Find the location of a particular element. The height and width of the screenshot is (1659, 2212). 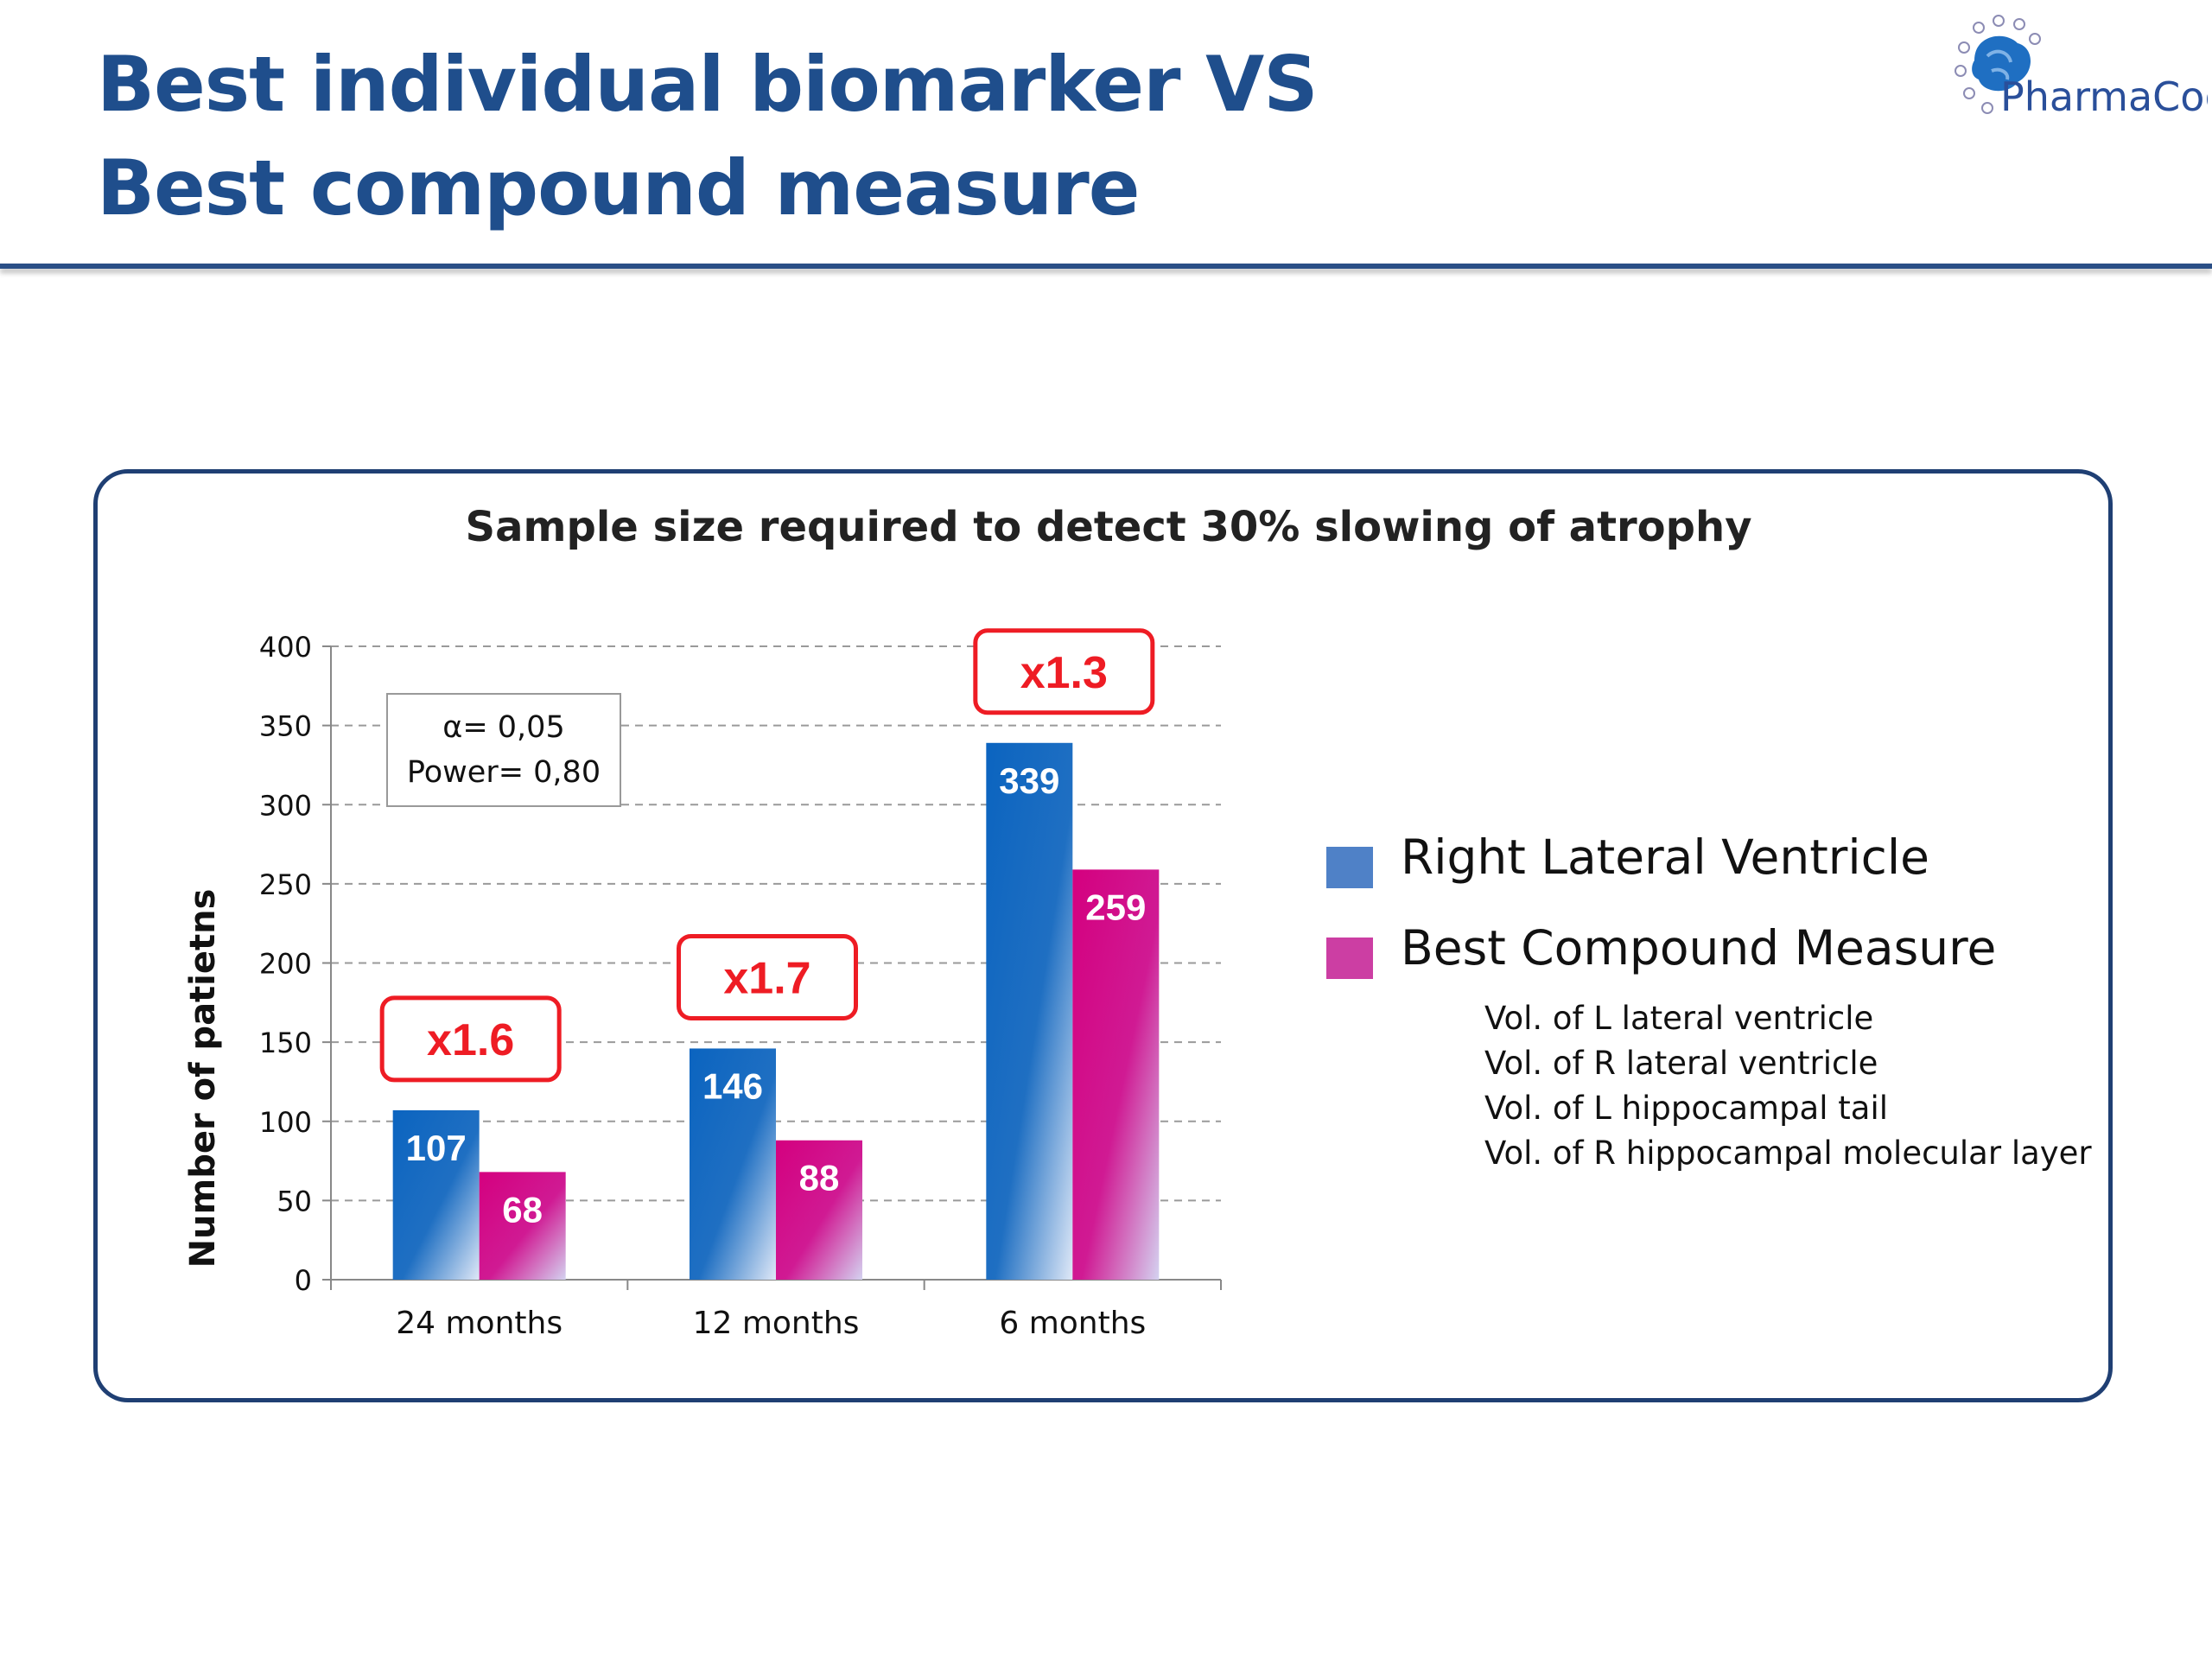

alpha-text: α= 0,05 is located at coordinates (503, 727).